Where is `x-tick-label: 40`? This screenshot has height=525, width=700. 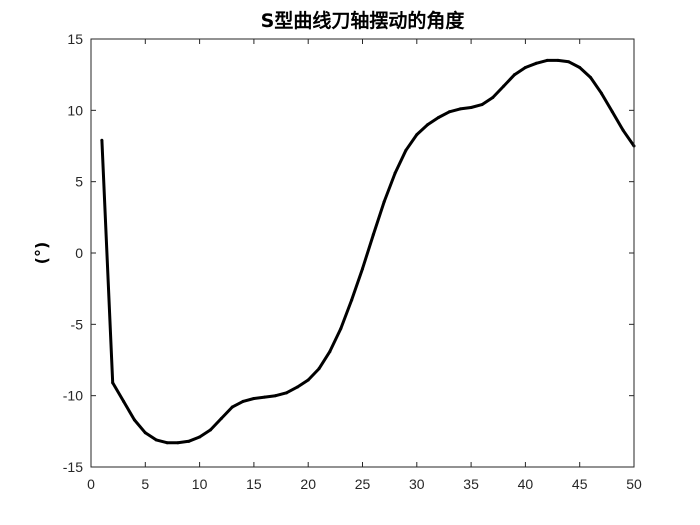 x-tick-label: 40 is located at coordinates (526, 484).